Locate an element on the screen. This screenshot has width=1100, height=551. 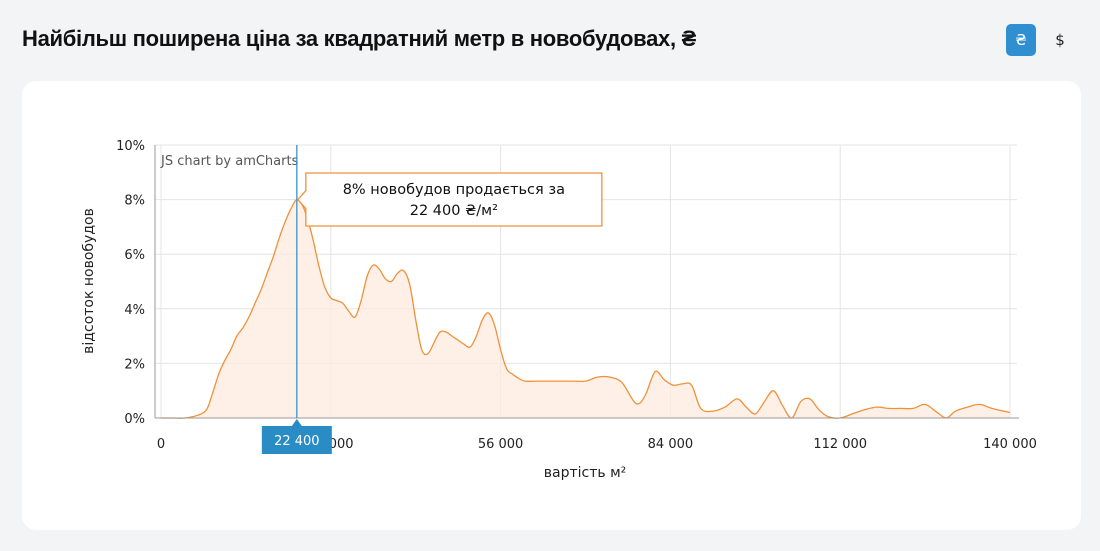
tooltip-line-1: 8% новобудов продається за is located at coordinates (454, 190).